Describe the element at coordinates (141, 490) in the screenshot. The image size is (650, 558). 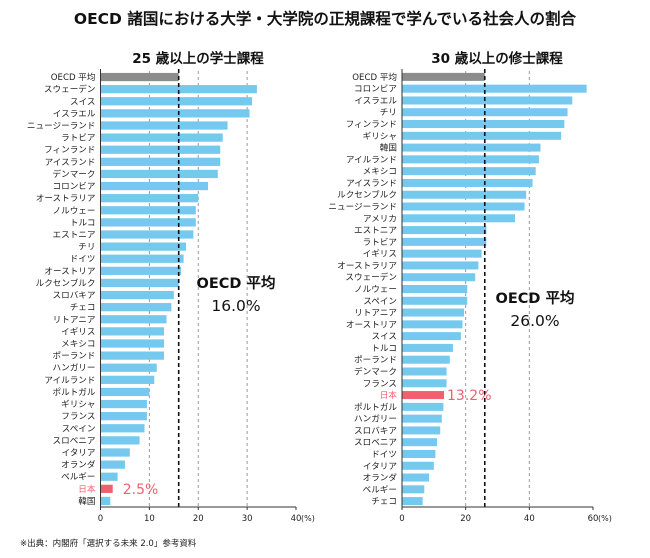
I see `highlight-value-label: 2.5%` at that location.